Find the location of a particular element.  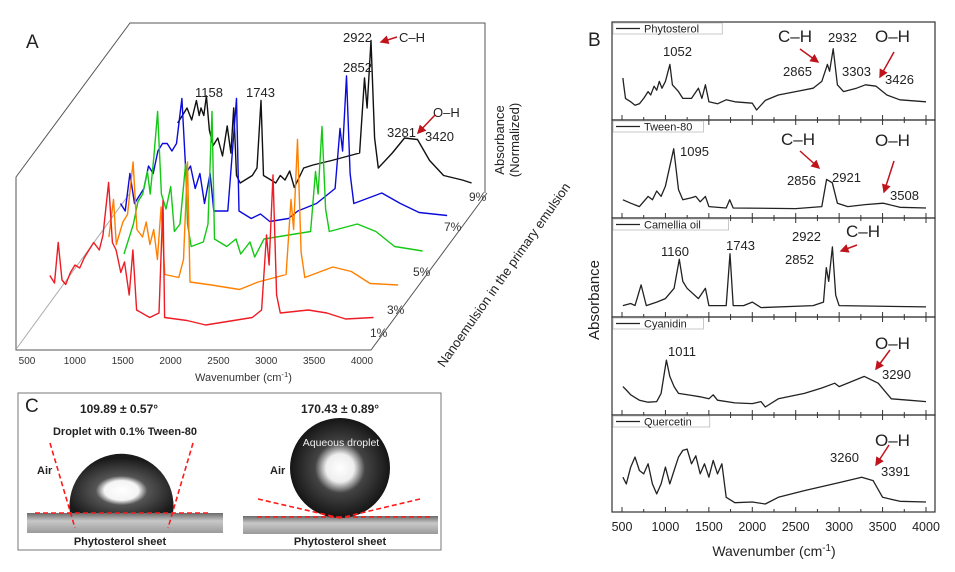

series-label: 3% is located at coordinates (396, 310).